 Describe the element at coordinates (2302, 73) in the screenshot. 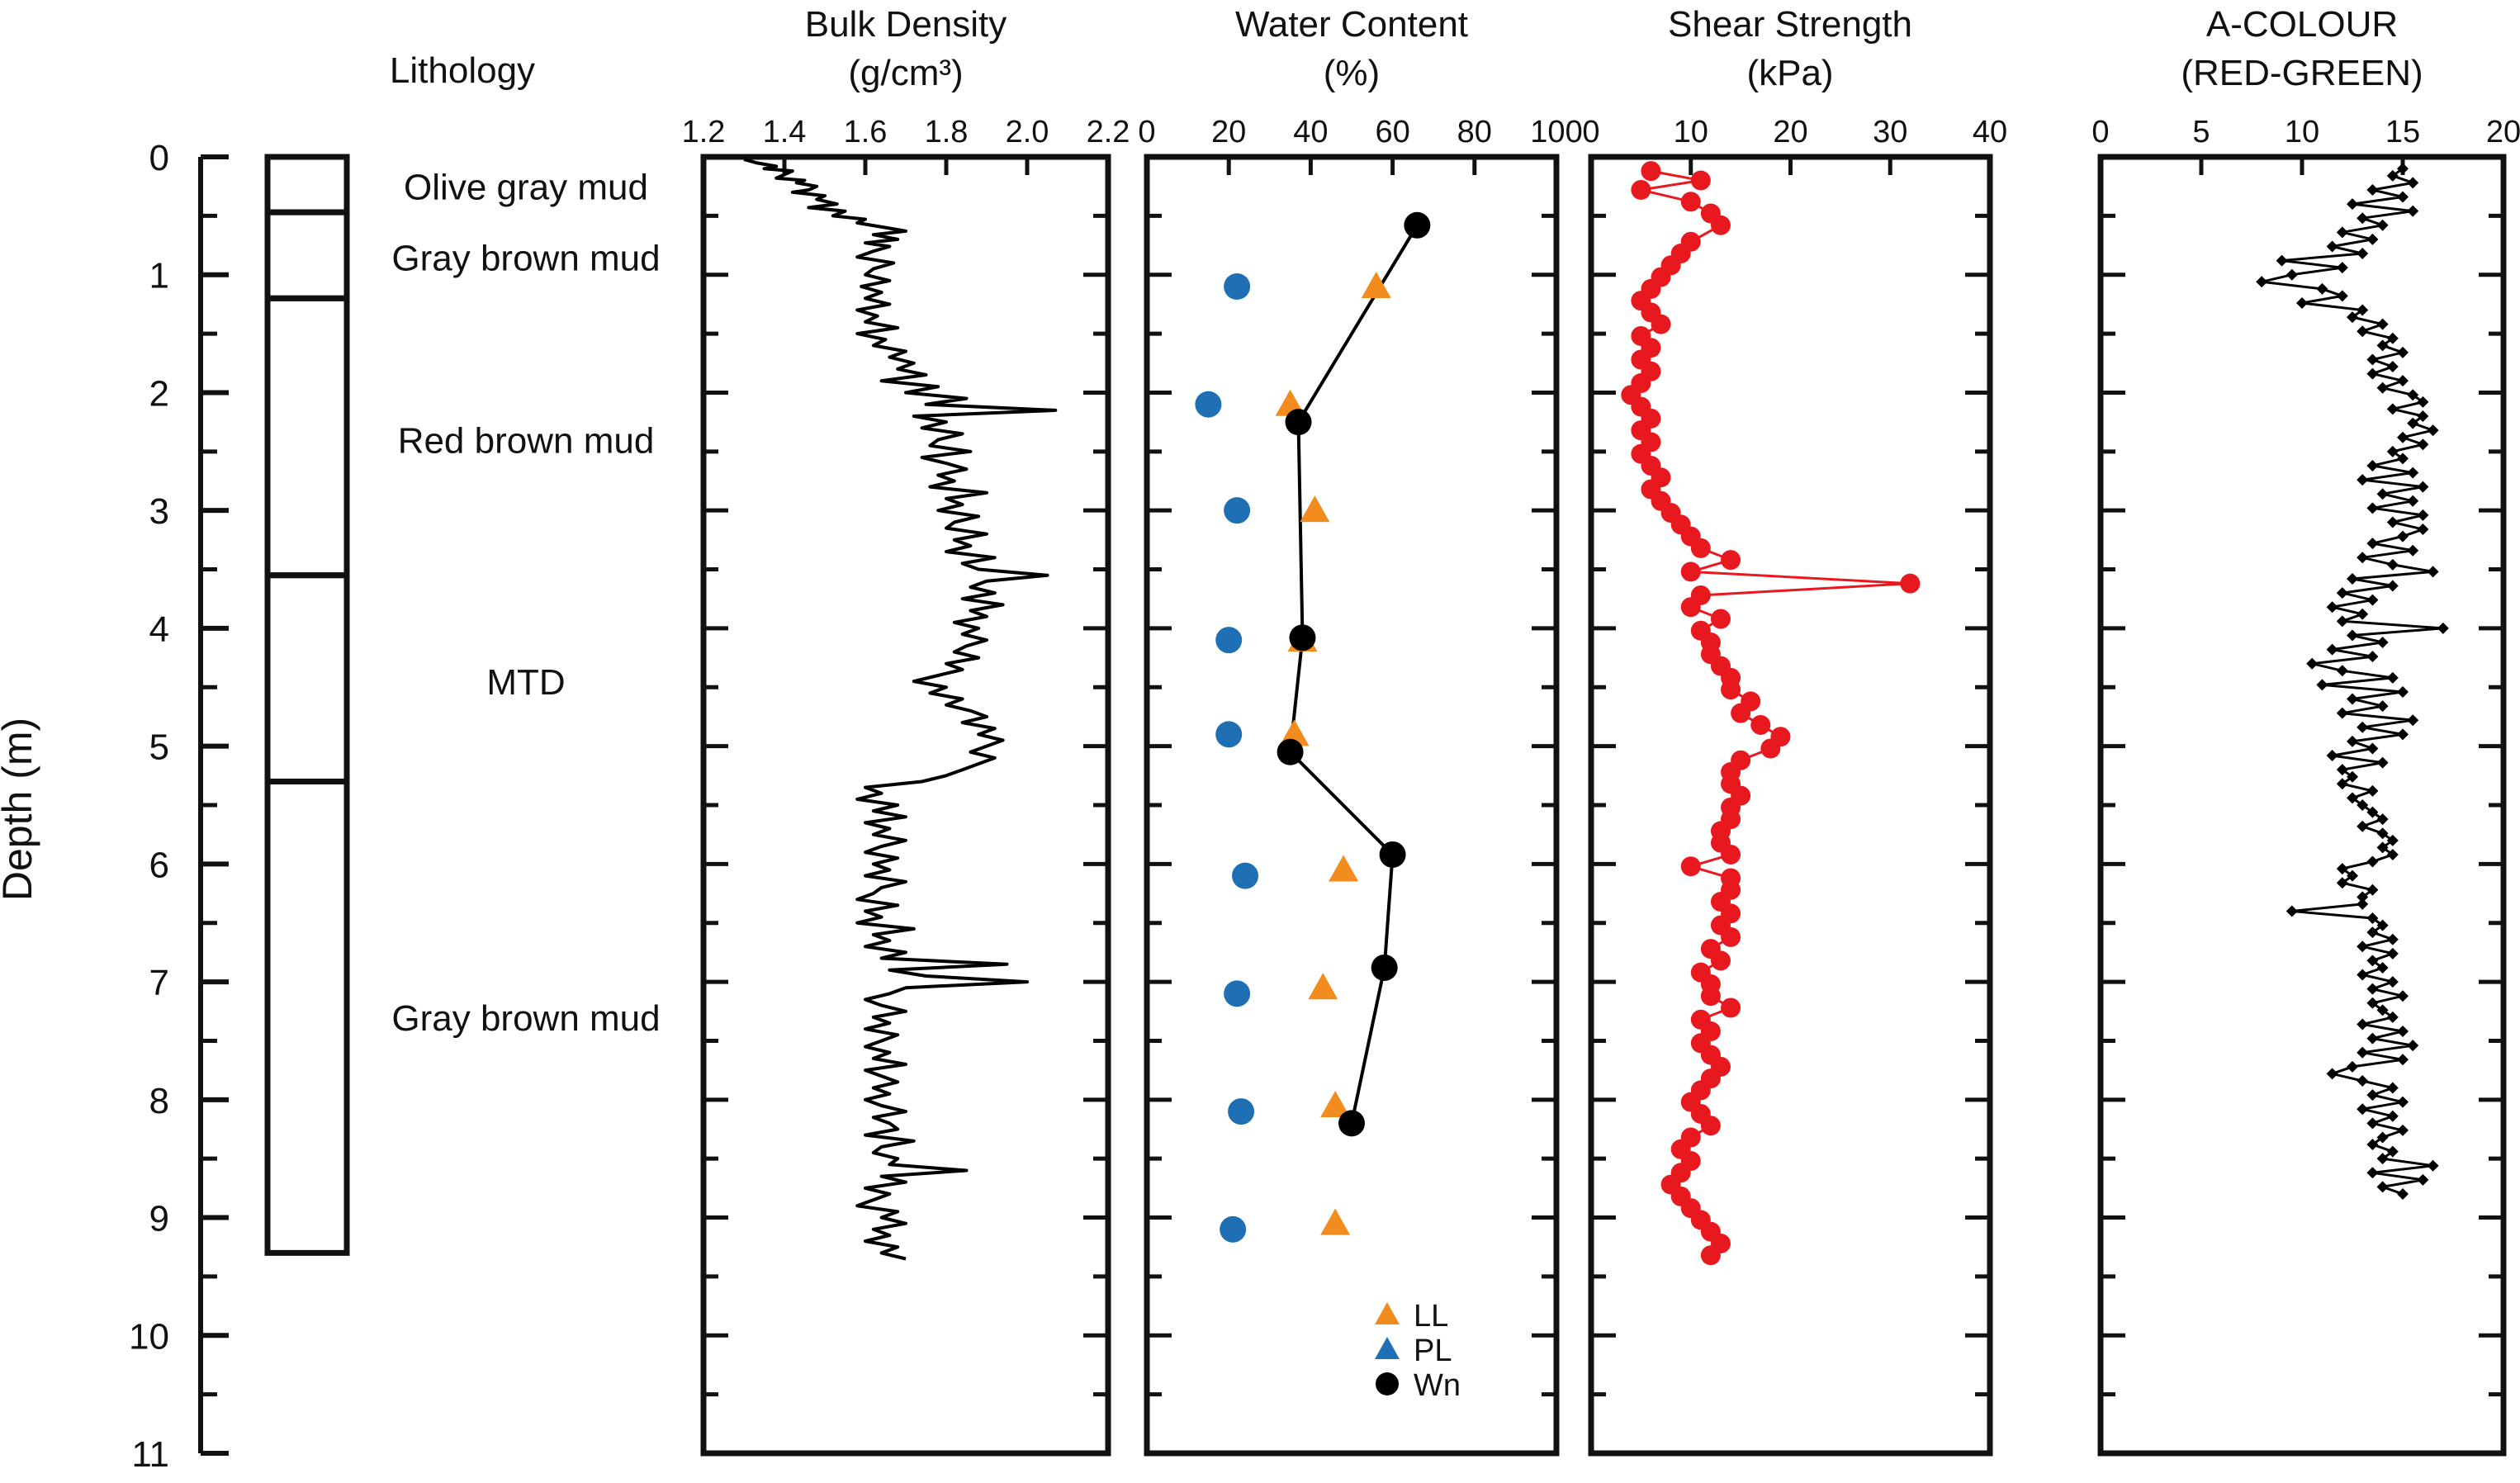

I see `a-colour-unit: (RED-GREEN)` at that location.